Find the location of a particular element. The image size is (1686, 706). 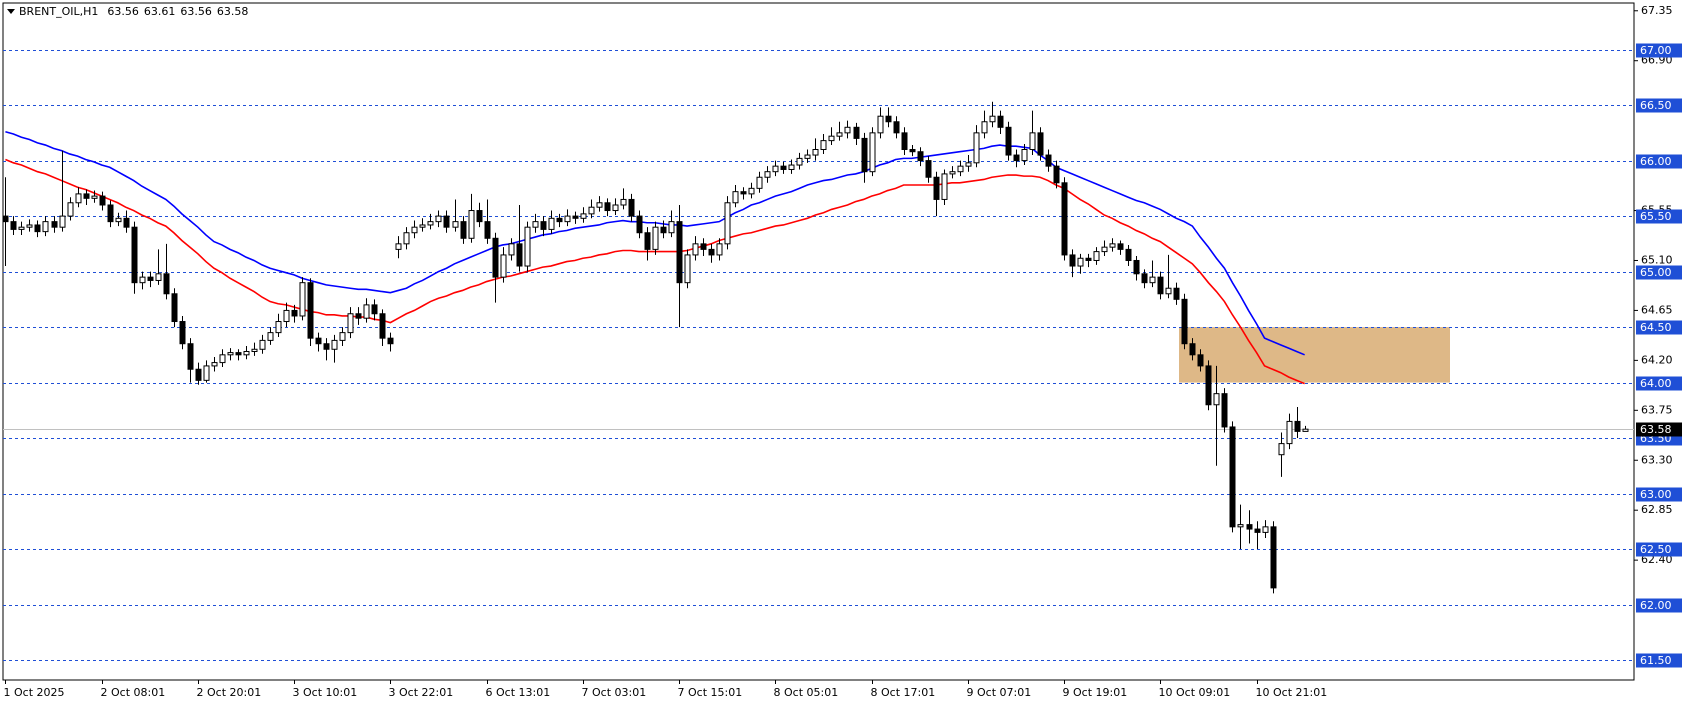

y-tick-label: 63.75 is located at coordinates (1657, 409).